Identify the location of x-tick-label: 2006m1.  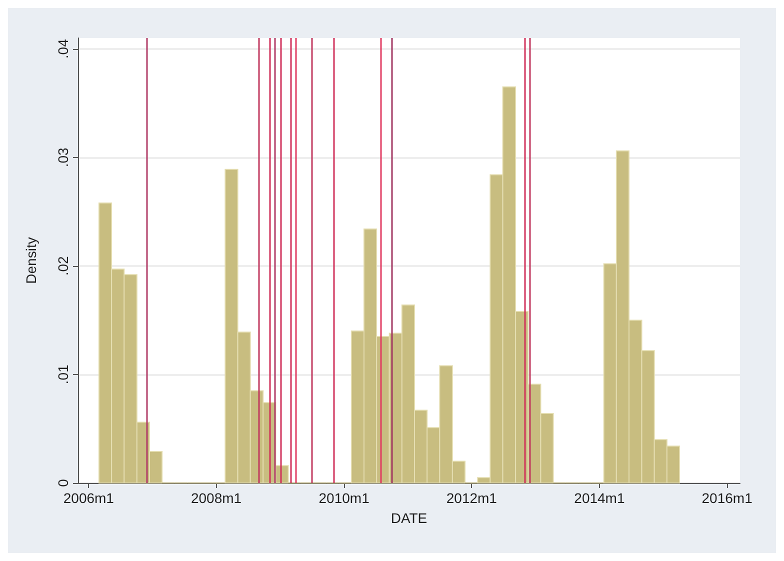
(88, 498).